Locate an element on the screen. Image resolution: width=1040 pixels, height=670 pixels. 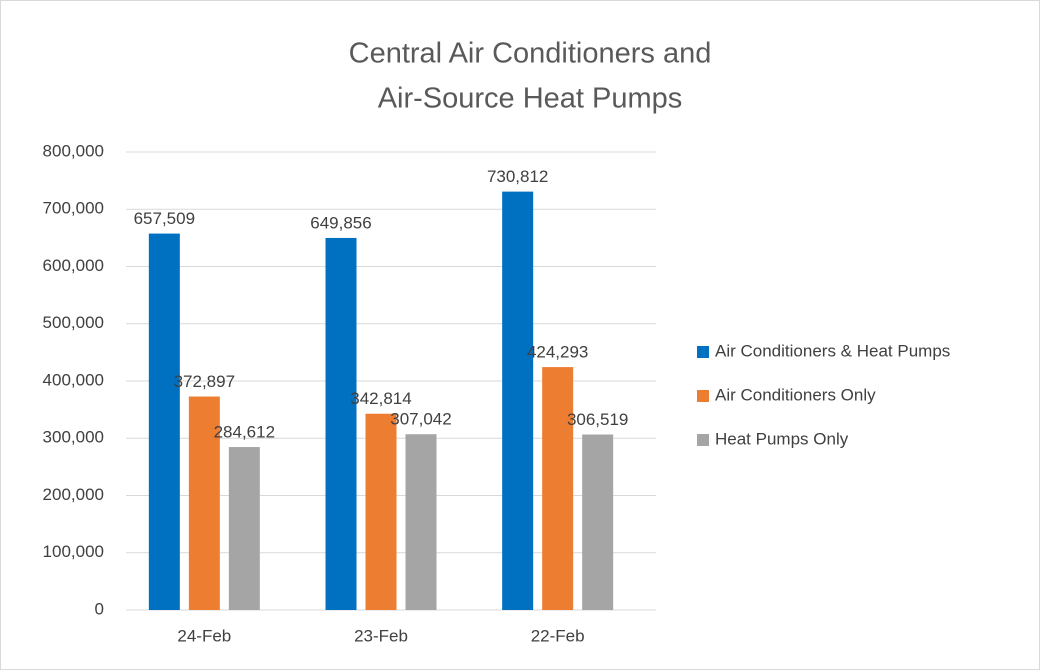
y-tick-label: 800,000 is located at coordinates (73, 150).